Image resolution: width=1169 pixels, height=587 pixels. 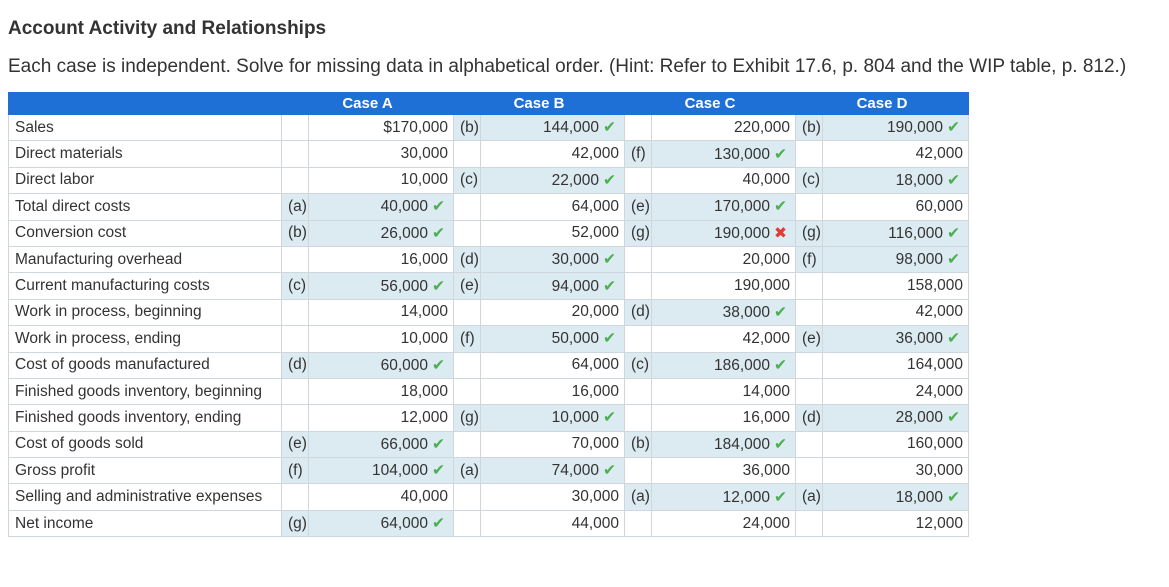 I want to click on case-c-value-cell: 24,000, so click(x=723, y=523).